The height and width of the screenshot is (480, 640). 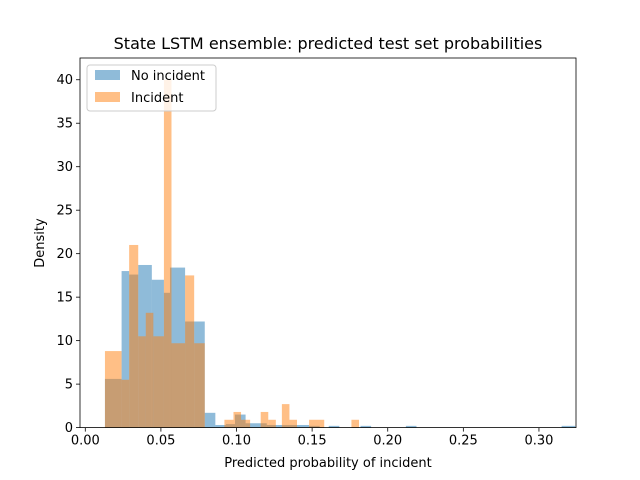 What do you see at coordinates (64, 298) in the screenshot?
I see `y-tick-label: 15` at bounding box center [64, 298].